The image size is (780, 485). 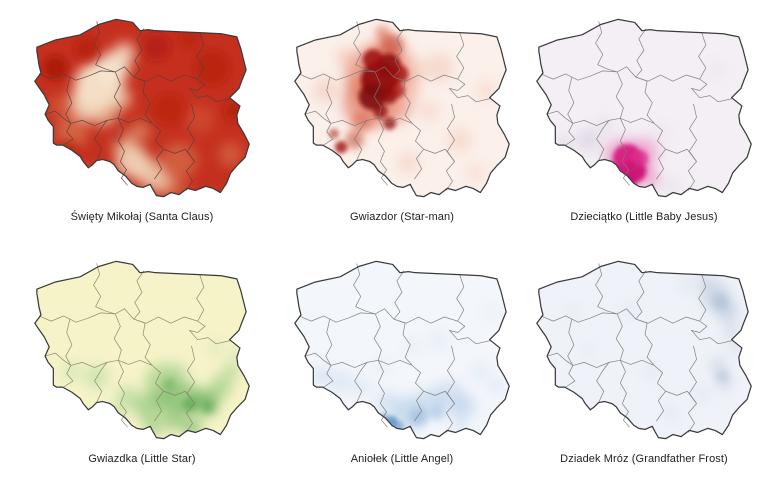 I want to click on map-gwiazdka, so click(x=142, y=350).